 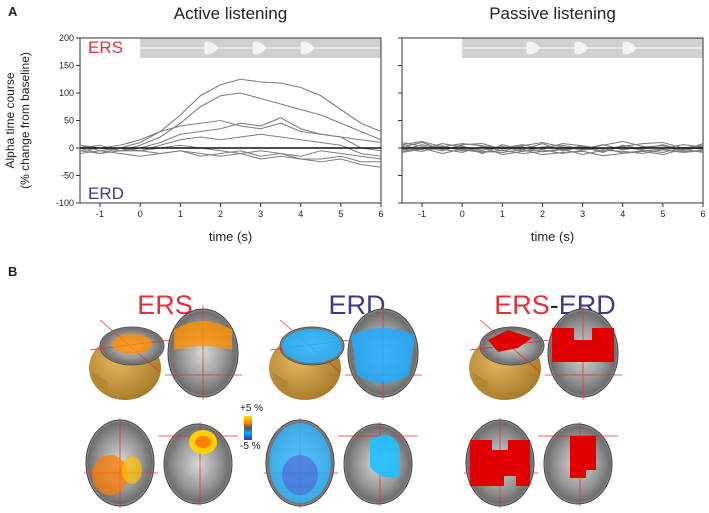 What do you see at coordinates (251, 408) in the screenshot?
I see `colorbar-label: +5 %` at bounding box center [251, 408].